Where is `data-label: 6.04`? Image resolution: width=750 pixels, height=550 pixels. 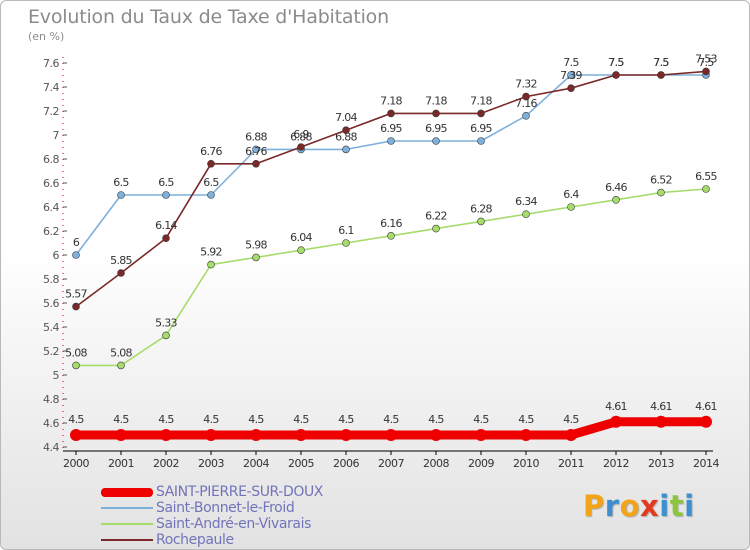
data-label: 6.04 is located at coordinates (301, 237).